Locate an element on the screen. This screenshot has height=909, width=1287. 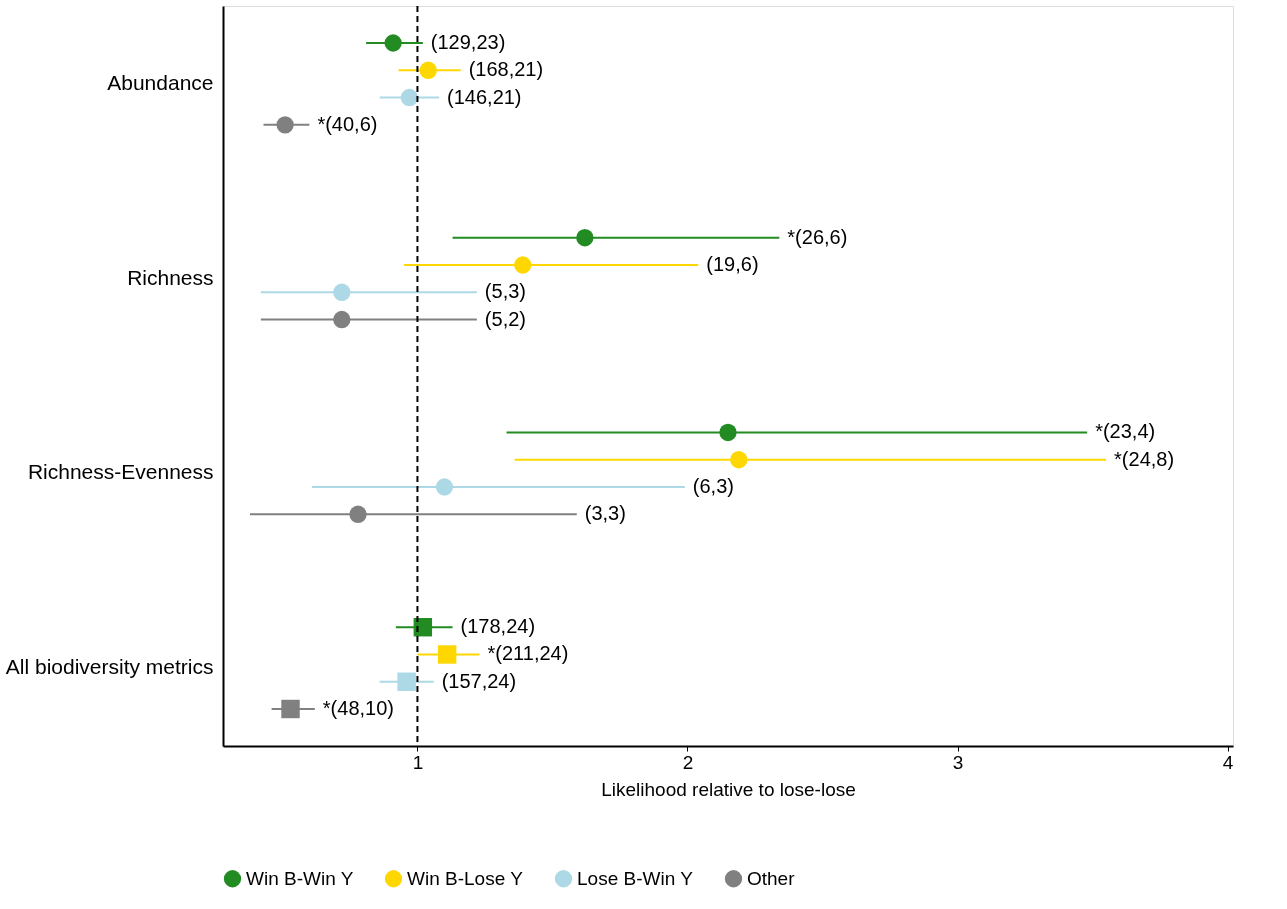
legend-label: Win B-Lose Y is located at coordinates (465, 878).